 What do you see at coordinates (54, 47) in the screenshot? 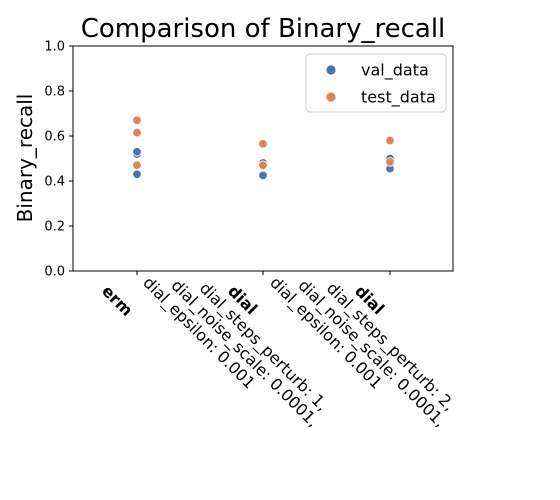
I see `y-tick-label: 1.0` at bounding box center [54, 47].